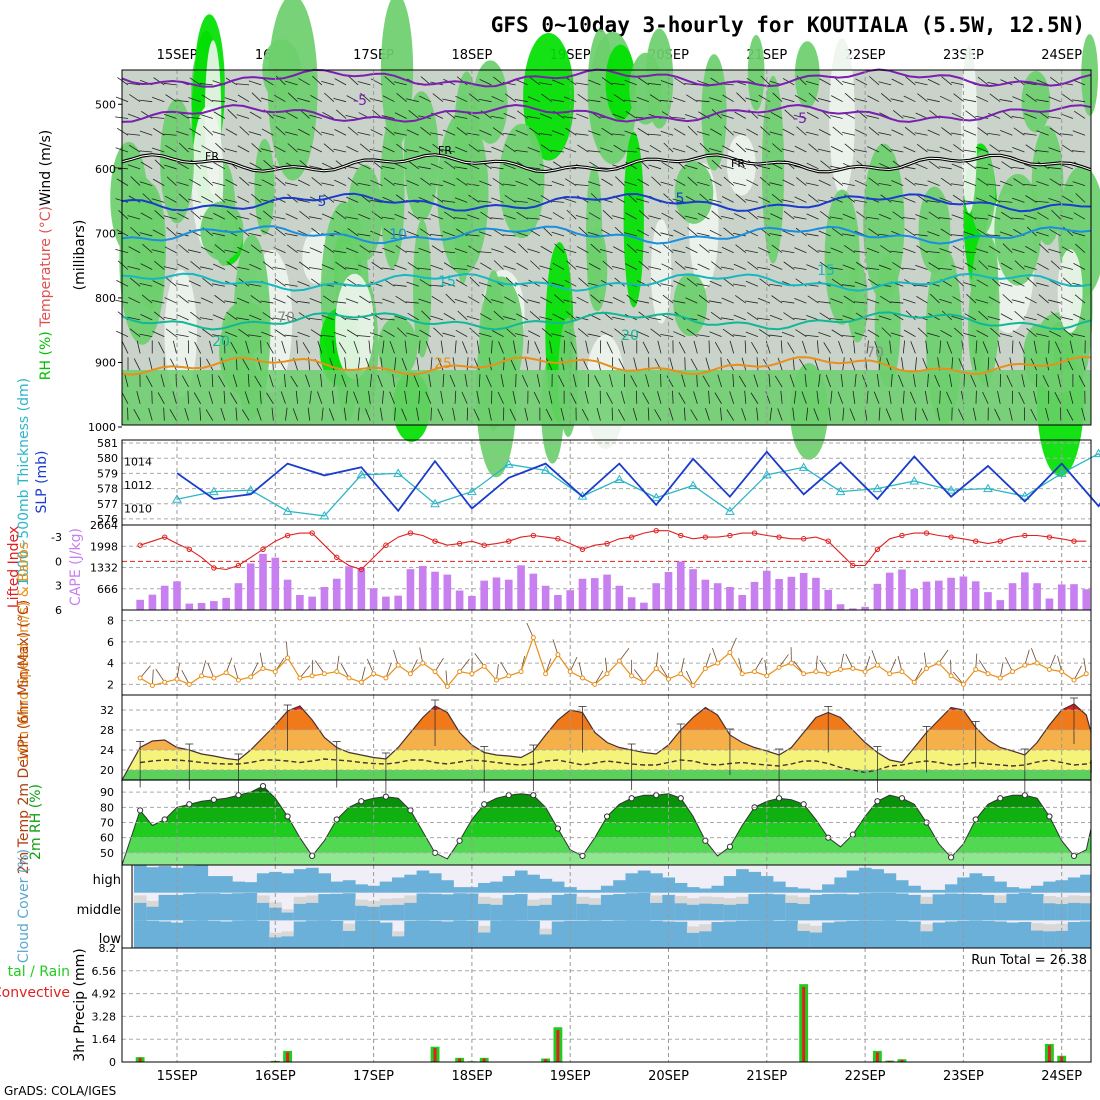 This screenshot has width=1100, height=1100. What do you see at coordinates (606, 365) in the screenshot?
I see `isotherm-line` at bounding box center [606, 365].